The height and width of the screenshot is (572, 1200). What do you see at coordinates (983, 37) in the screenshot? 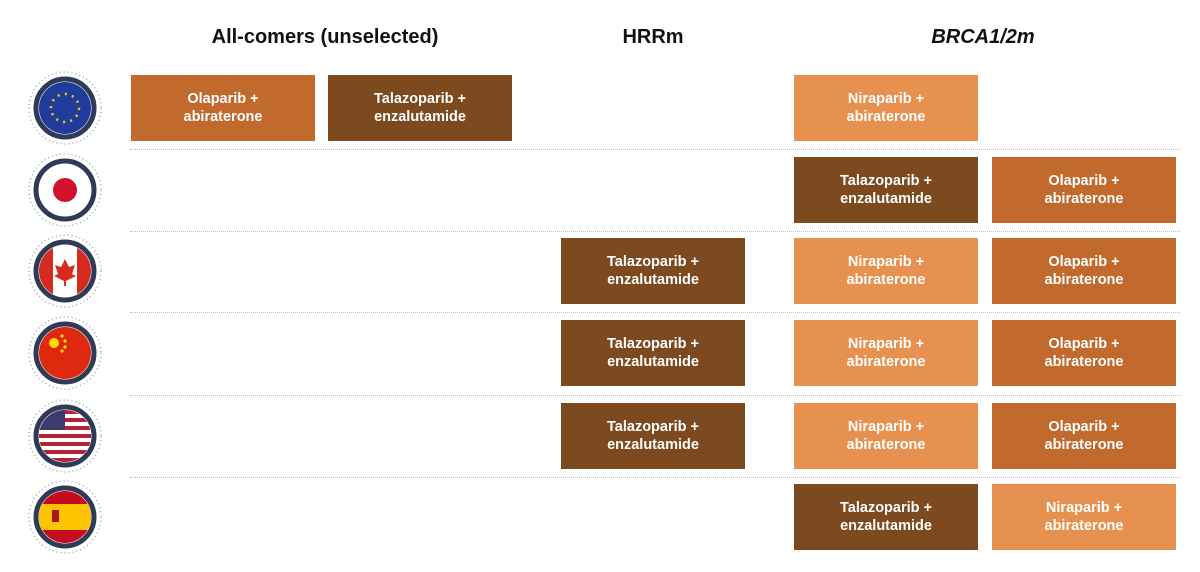
I see `column-header: BRCA1/2m` at bounding box center [983, 37].